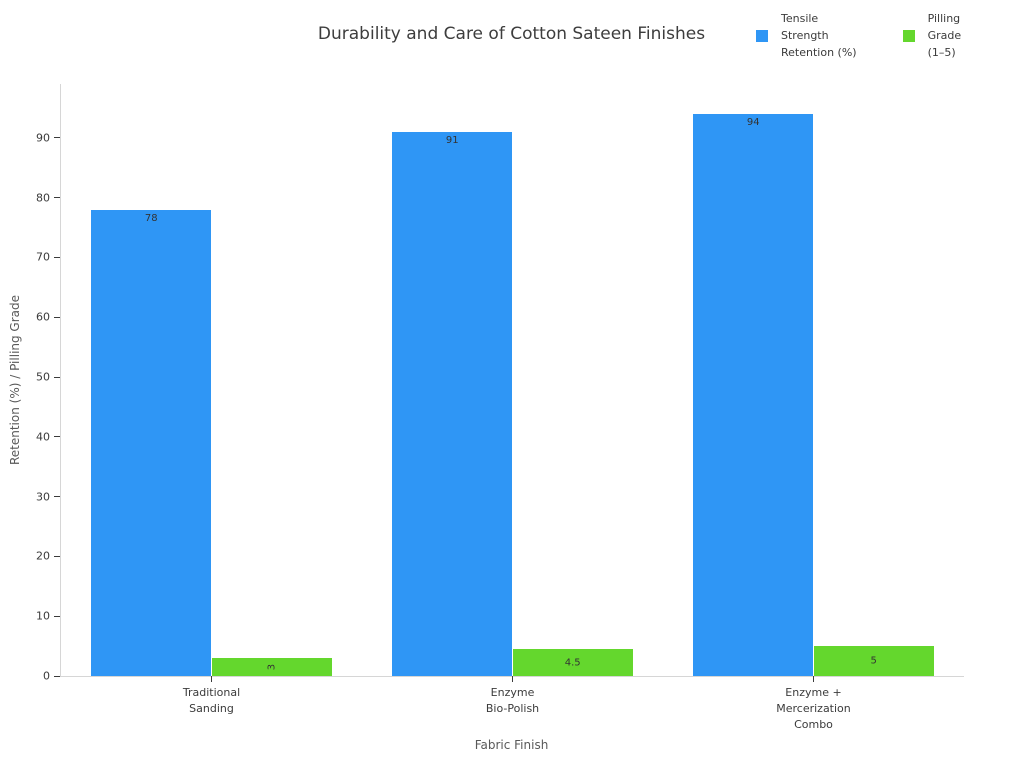 This screenshot has height=768, width=1024. Describe the element at coordinates (43, 257) in the screenshot. I see `y-tick-label: 70` at that location.